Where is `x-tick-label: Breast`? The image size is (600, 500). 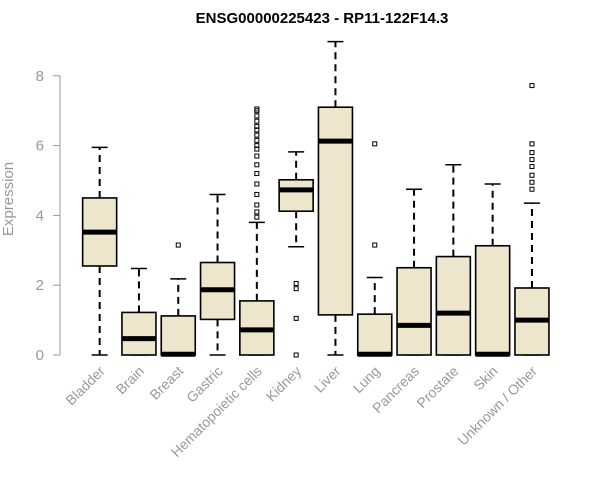 x-tick-label: Breast is located at coordinates (166, 383).